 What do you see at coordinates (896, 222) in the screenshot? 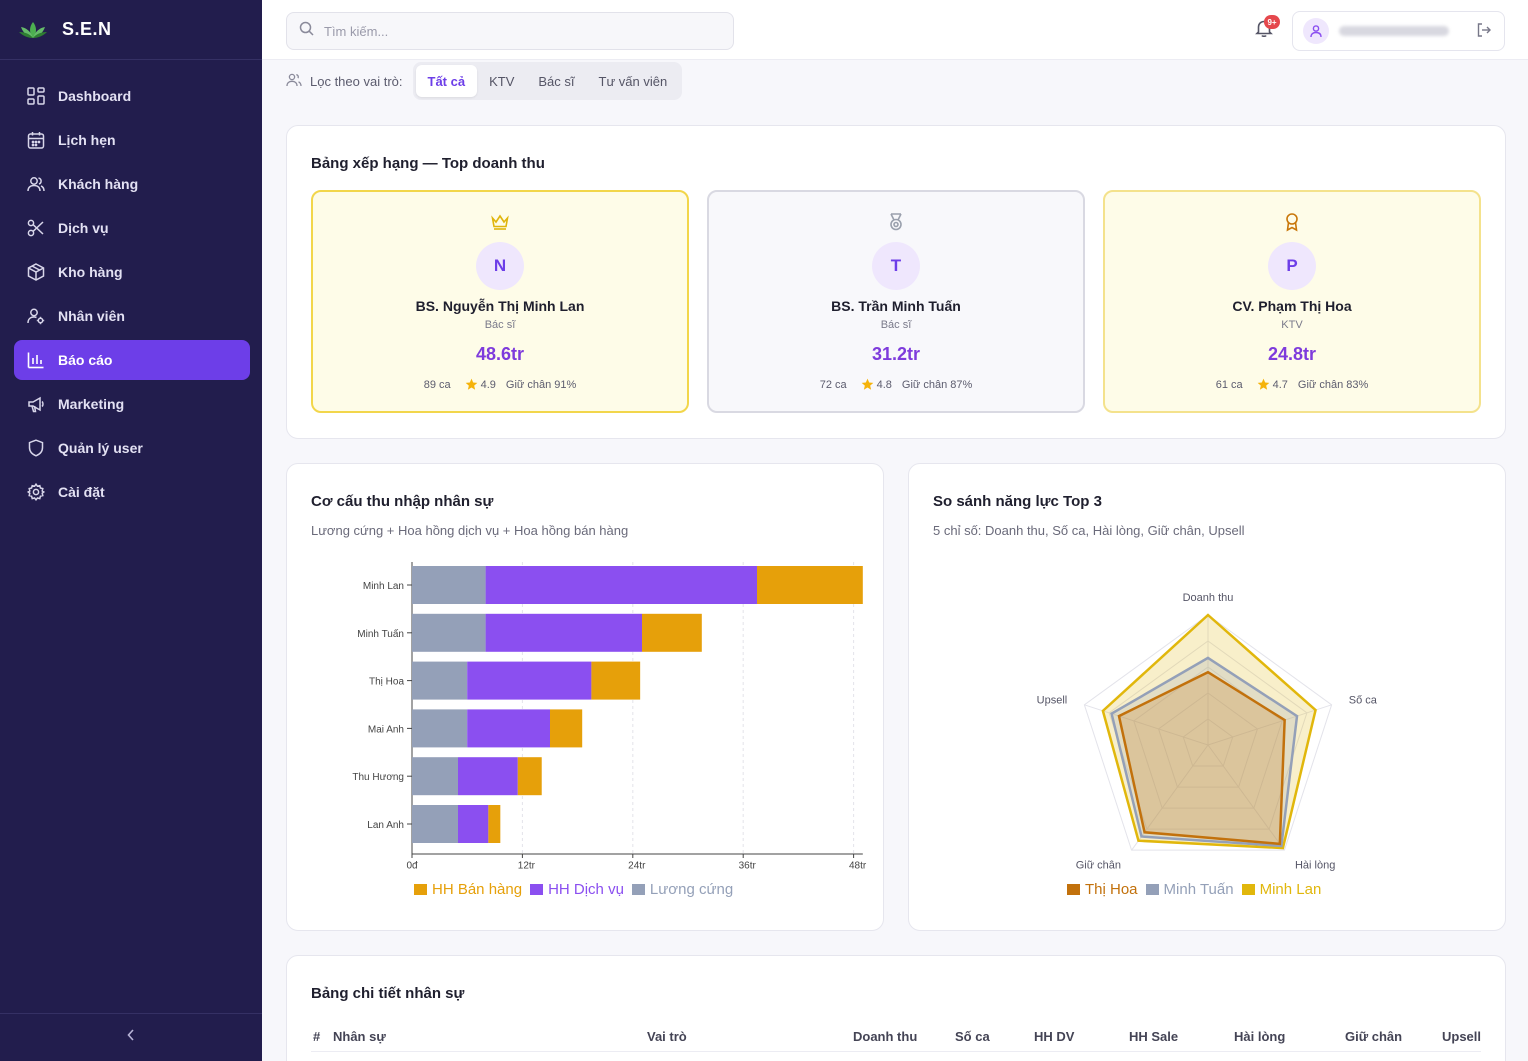
I see `medal-icon` at bounding box center [896, 222].